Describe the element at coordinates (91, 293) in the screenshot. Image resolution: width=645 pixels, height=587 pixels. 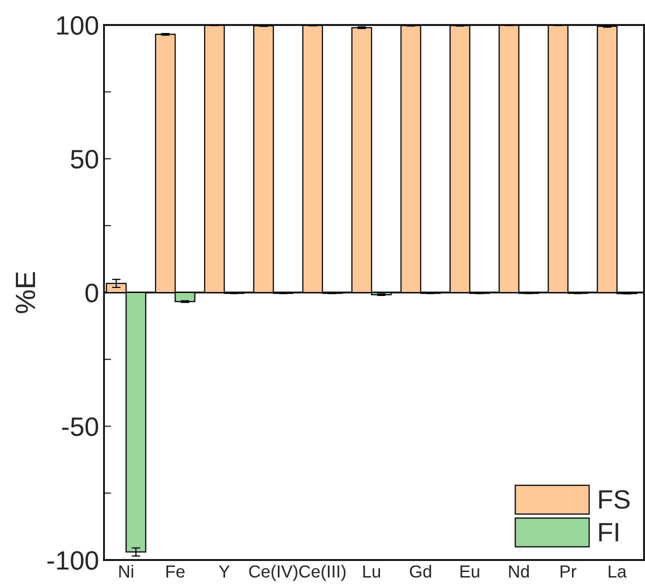
I see `y-tick-label: 0` at that location.